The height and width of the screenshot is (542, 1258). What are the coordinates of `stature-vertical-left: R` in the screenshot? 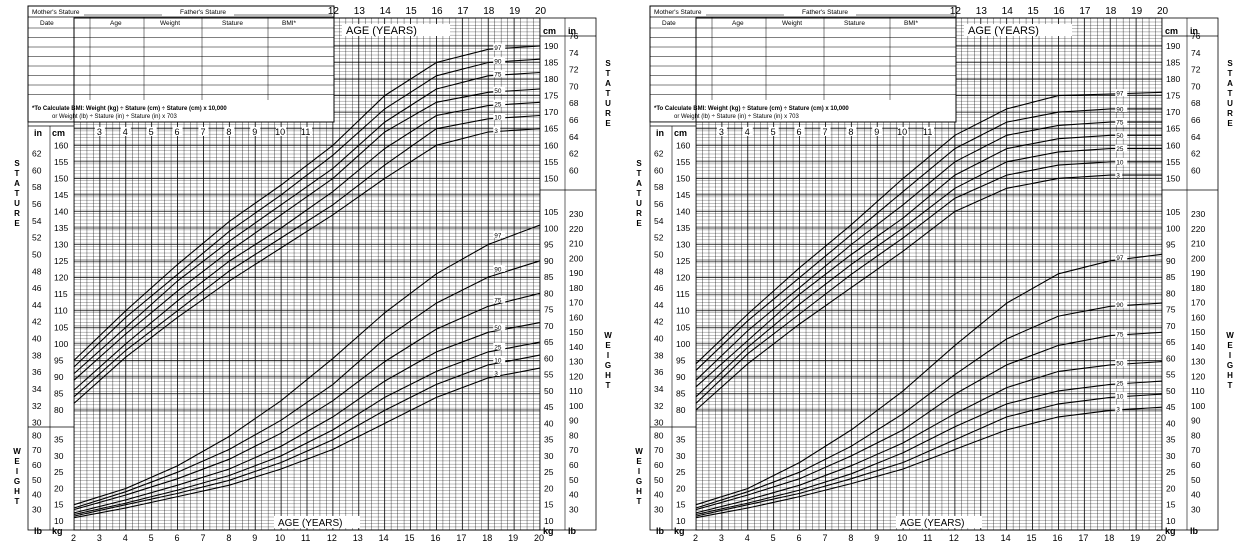 It's located at (639, 213).